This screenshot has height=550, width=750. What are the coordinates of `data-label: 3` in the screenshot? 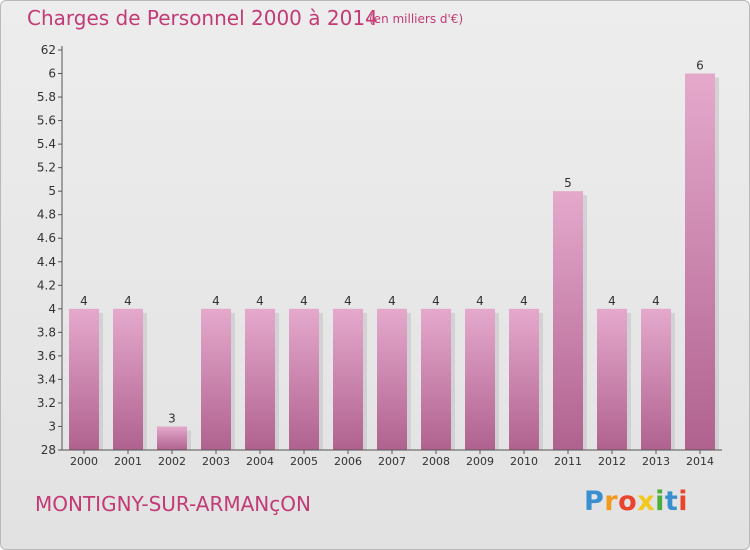 It's located at (172, 418).